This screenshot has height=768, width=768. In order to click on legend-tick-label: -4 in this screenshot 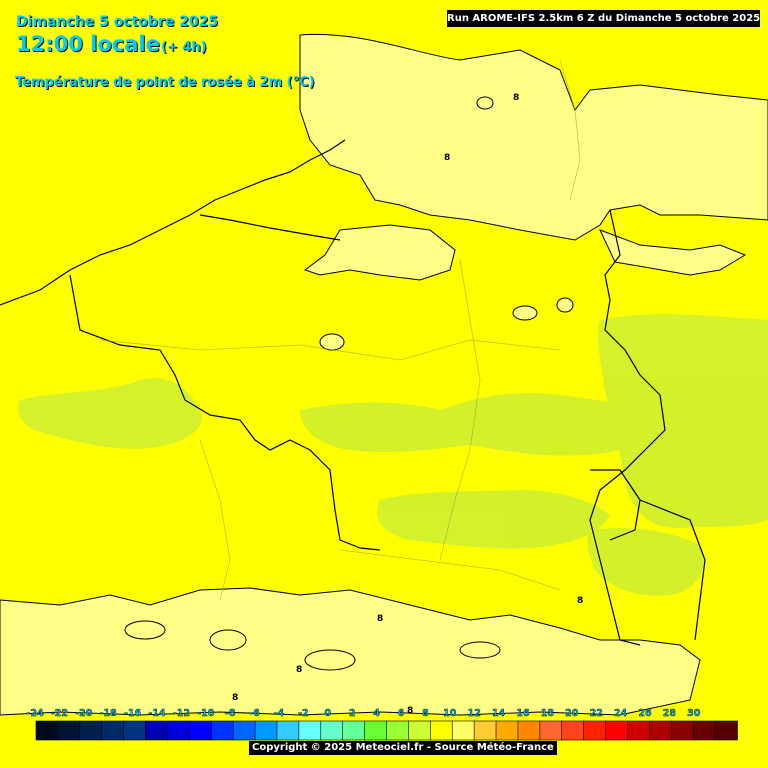, I will do `click(279, 713)`.